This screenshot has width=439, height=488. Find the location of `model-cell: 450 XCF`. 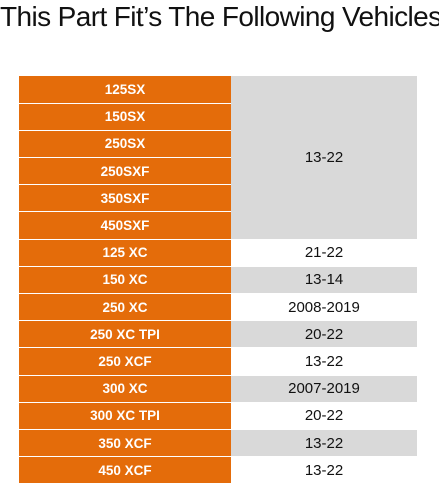

model-cell: 450 XCF is located at coordinates (125, 470).